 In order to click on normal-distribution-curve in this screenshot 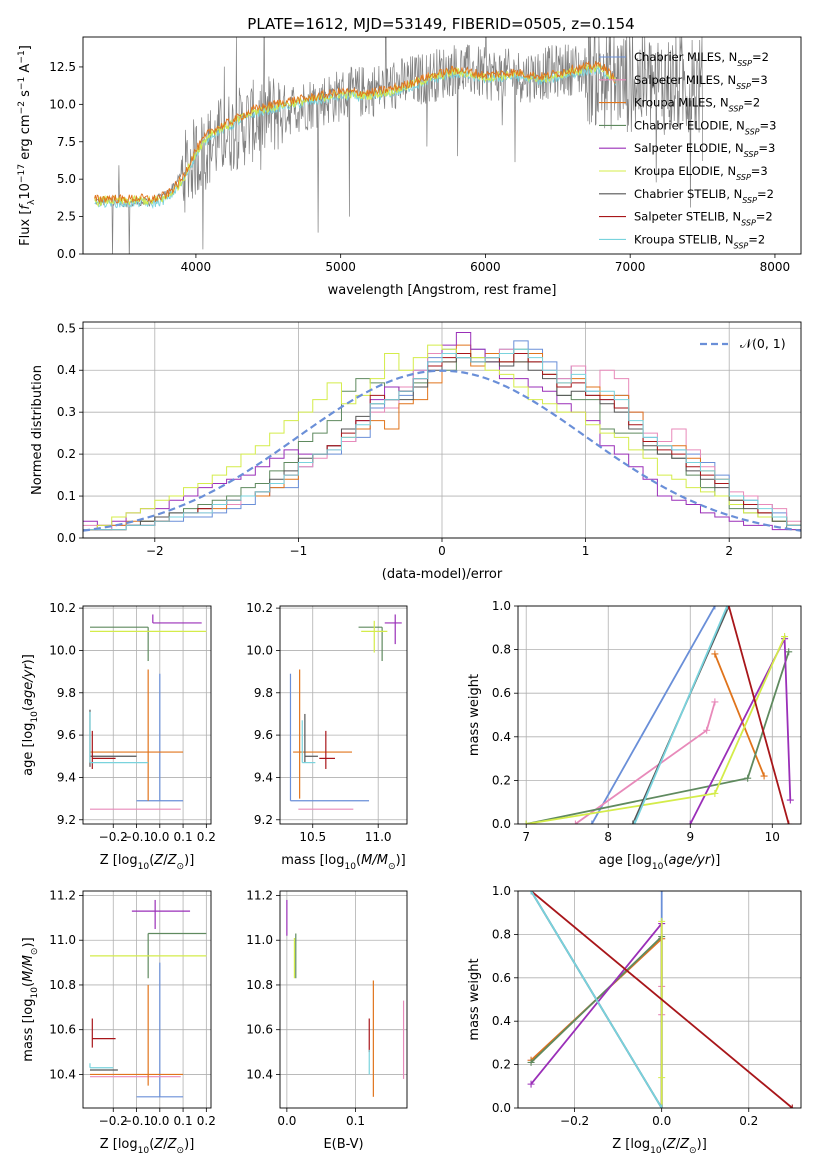, I will do `click(442, 450)`.